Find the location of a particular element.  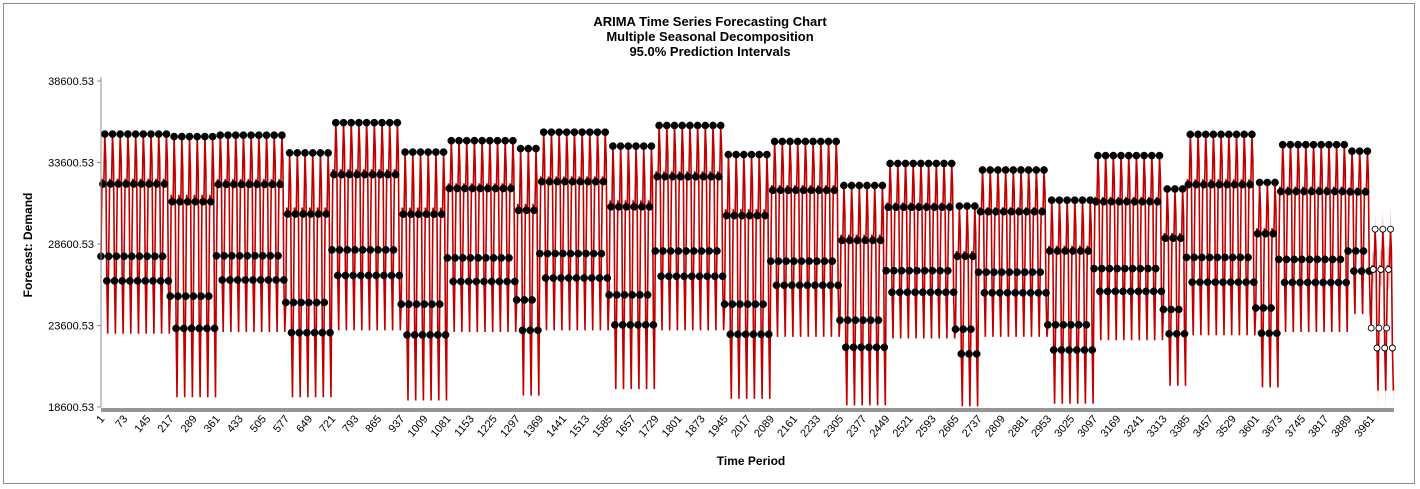

x-tick-label: 73 is located at coordinates (121, 421).